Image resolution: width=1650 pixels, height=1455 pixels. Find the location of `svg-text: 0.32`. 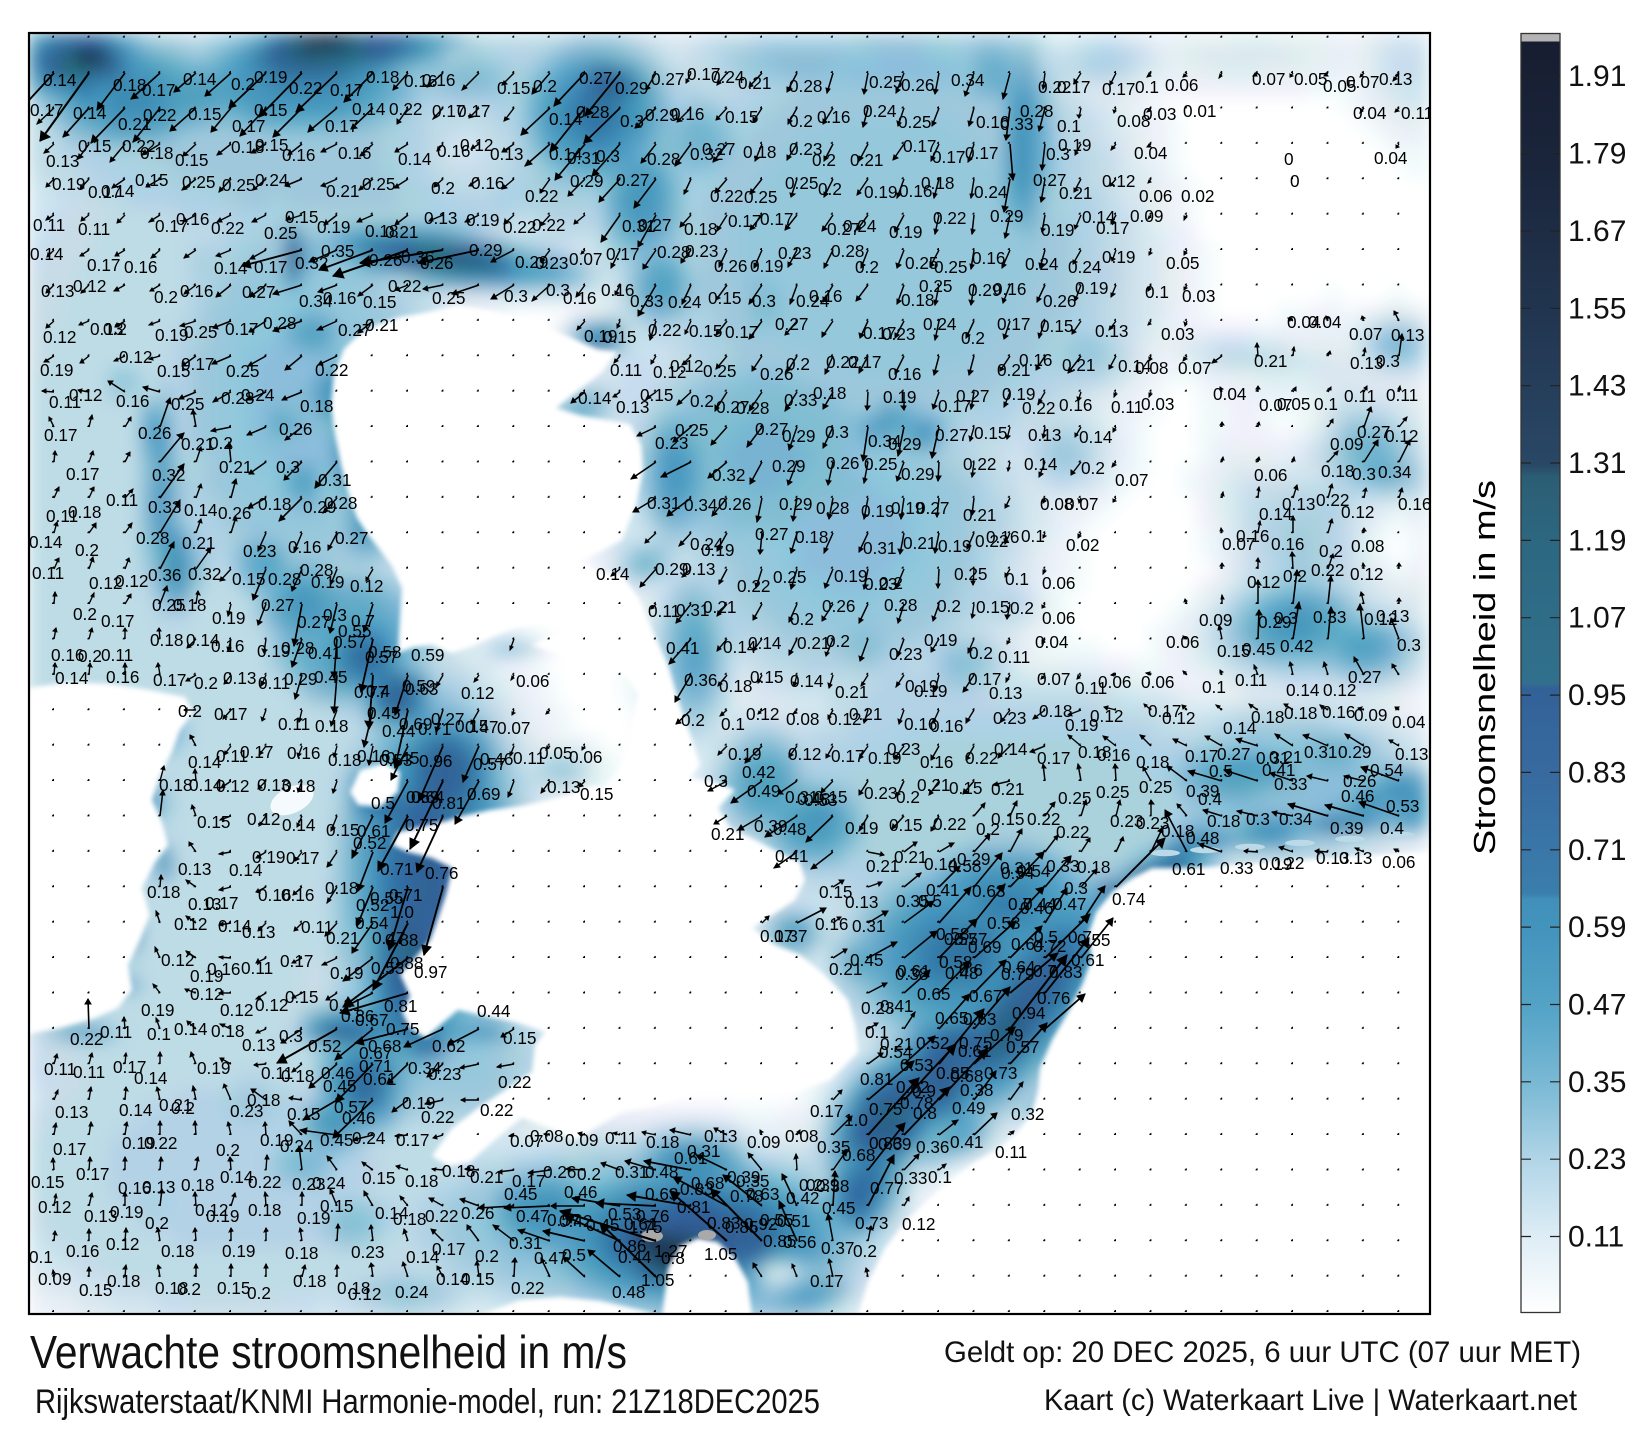

svg-text: 0.32 is located at coordinates (204, 574).